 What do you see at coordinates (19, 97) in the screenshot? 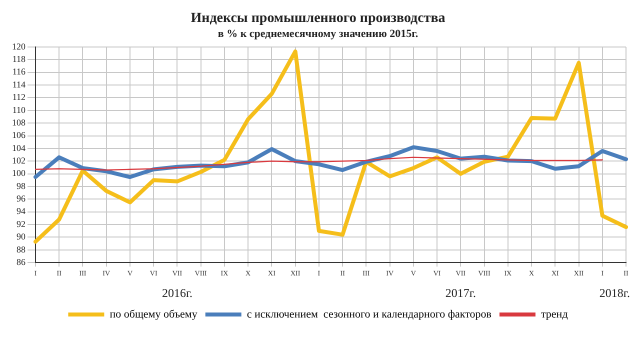
I see `y-tick-label: 112` at bounding box center [19, 97].